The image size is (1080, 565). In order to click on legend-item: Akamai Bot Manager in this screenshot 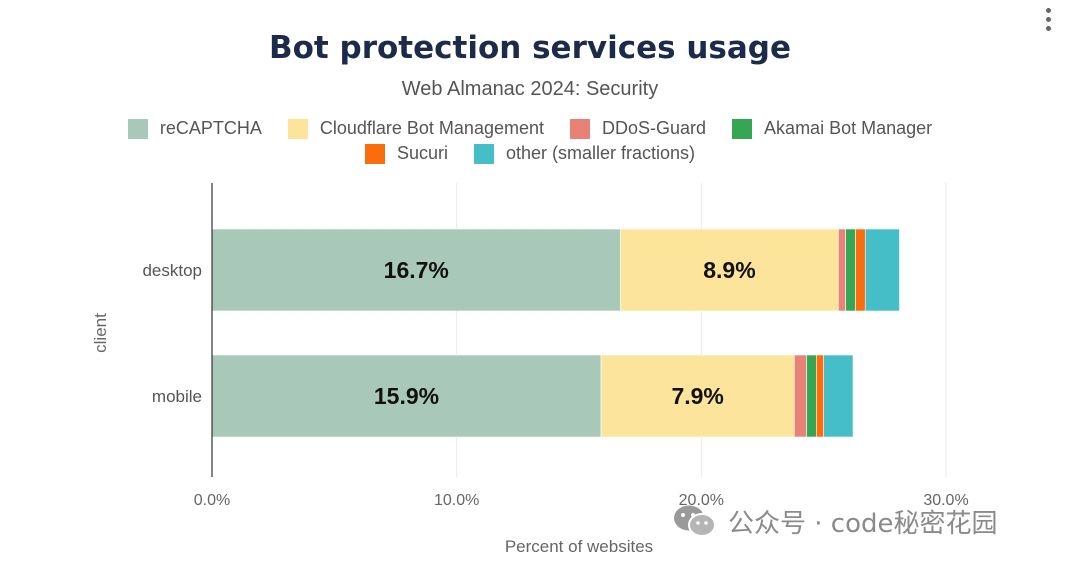, I will do `click(832, 128)`.